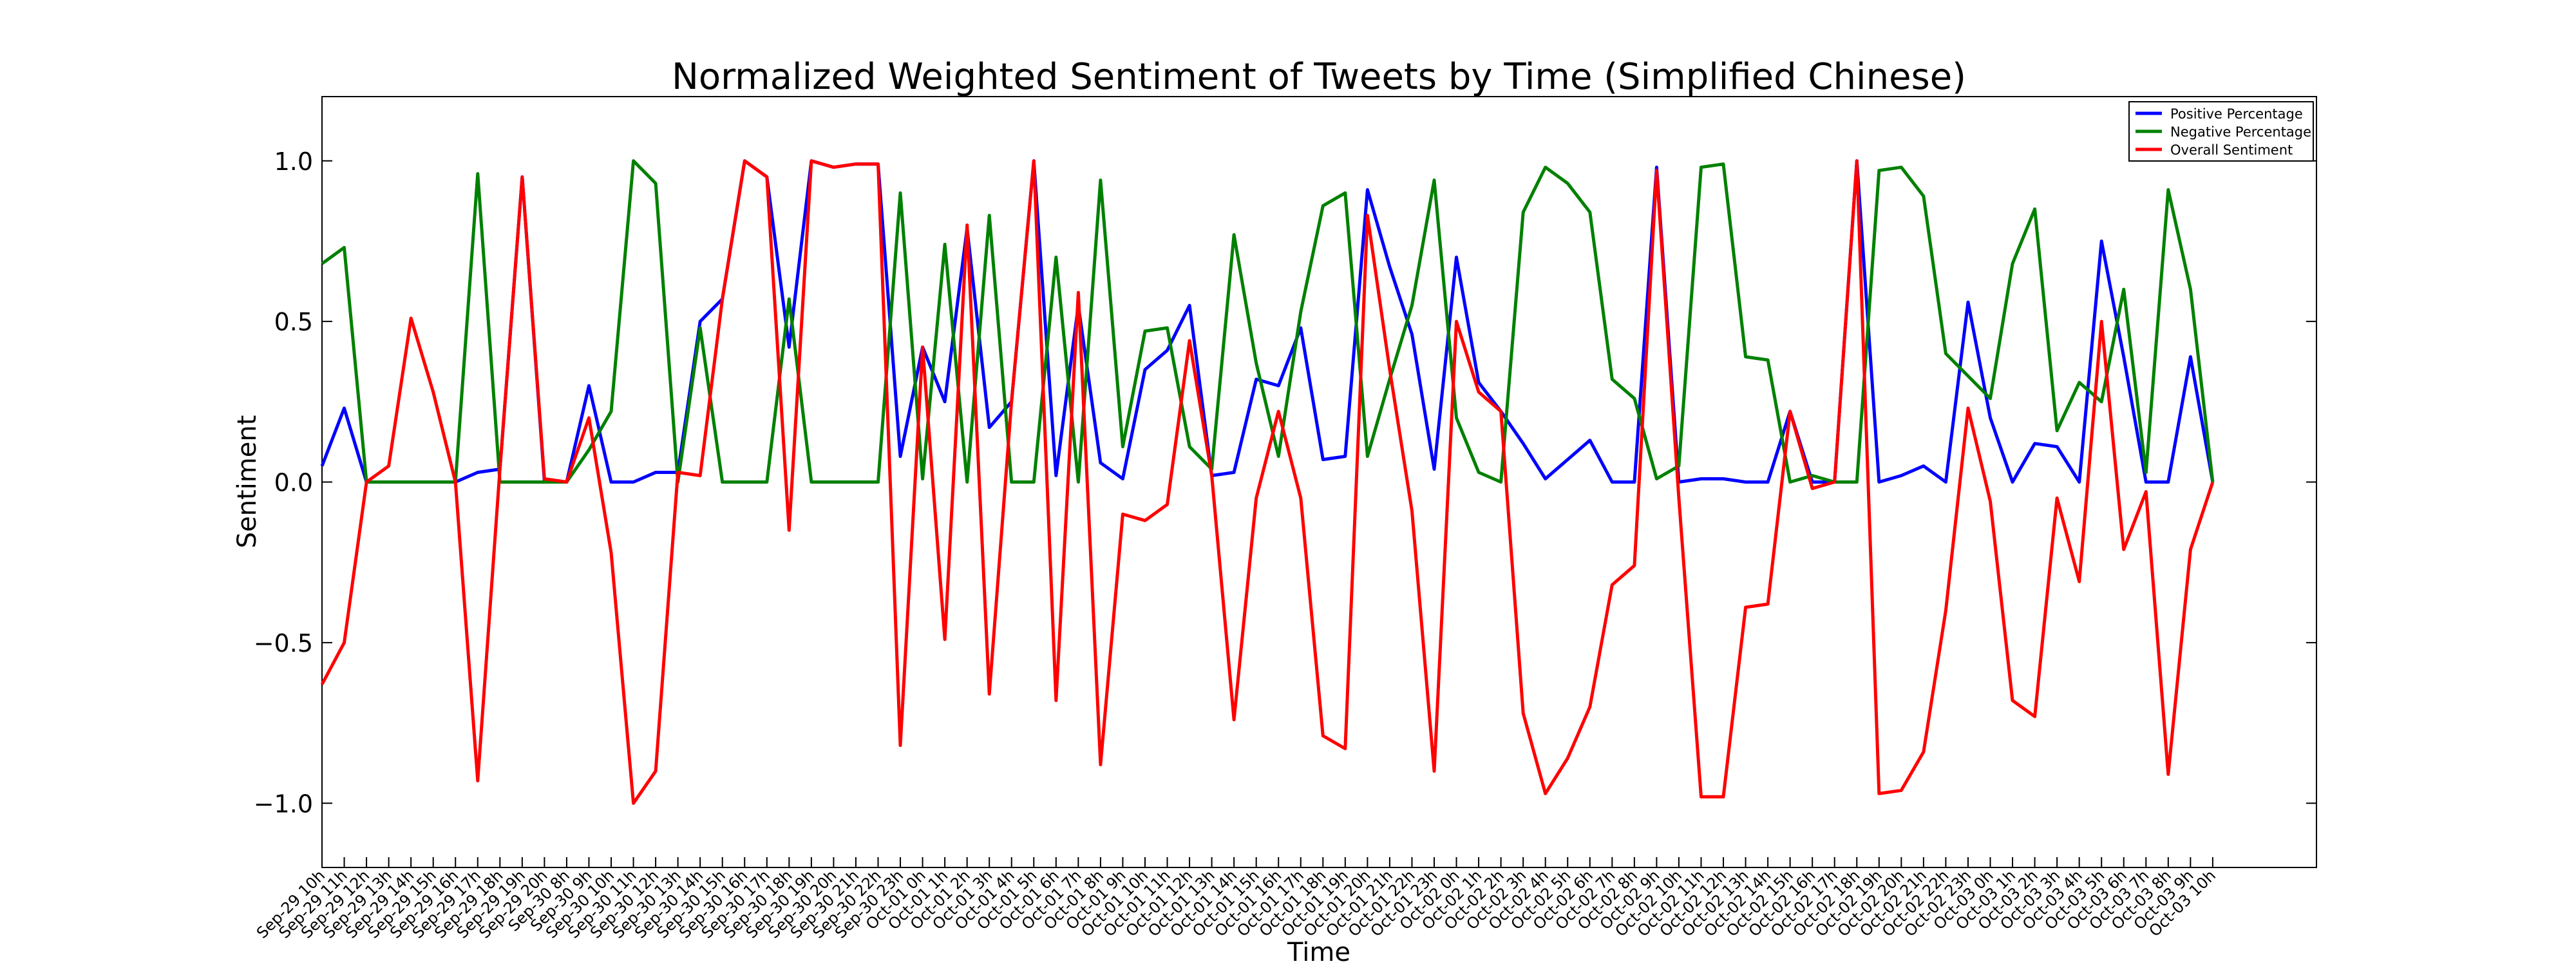 This screenshot has width=2576, height=966. What do you see at coordinates (293, 483) in the screenshot?
I see `y-tick-label: 0.0` at bounding box center [293, 483].